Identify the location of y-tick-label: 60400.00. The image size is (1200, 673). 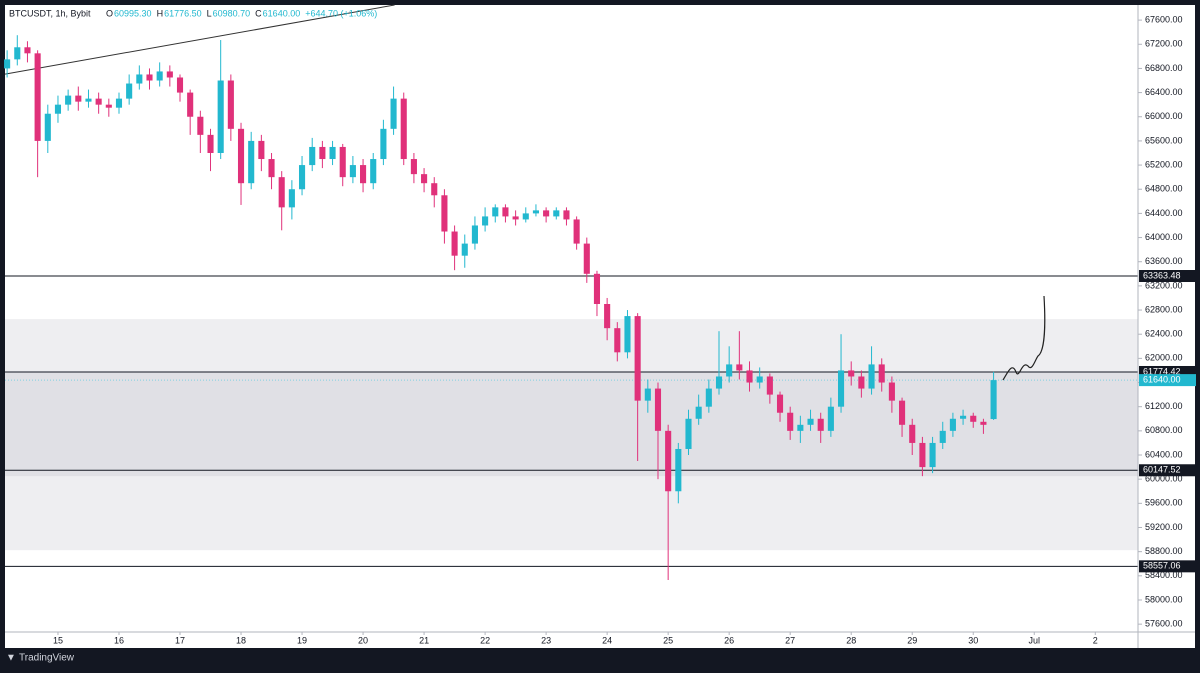
(1164, 454).